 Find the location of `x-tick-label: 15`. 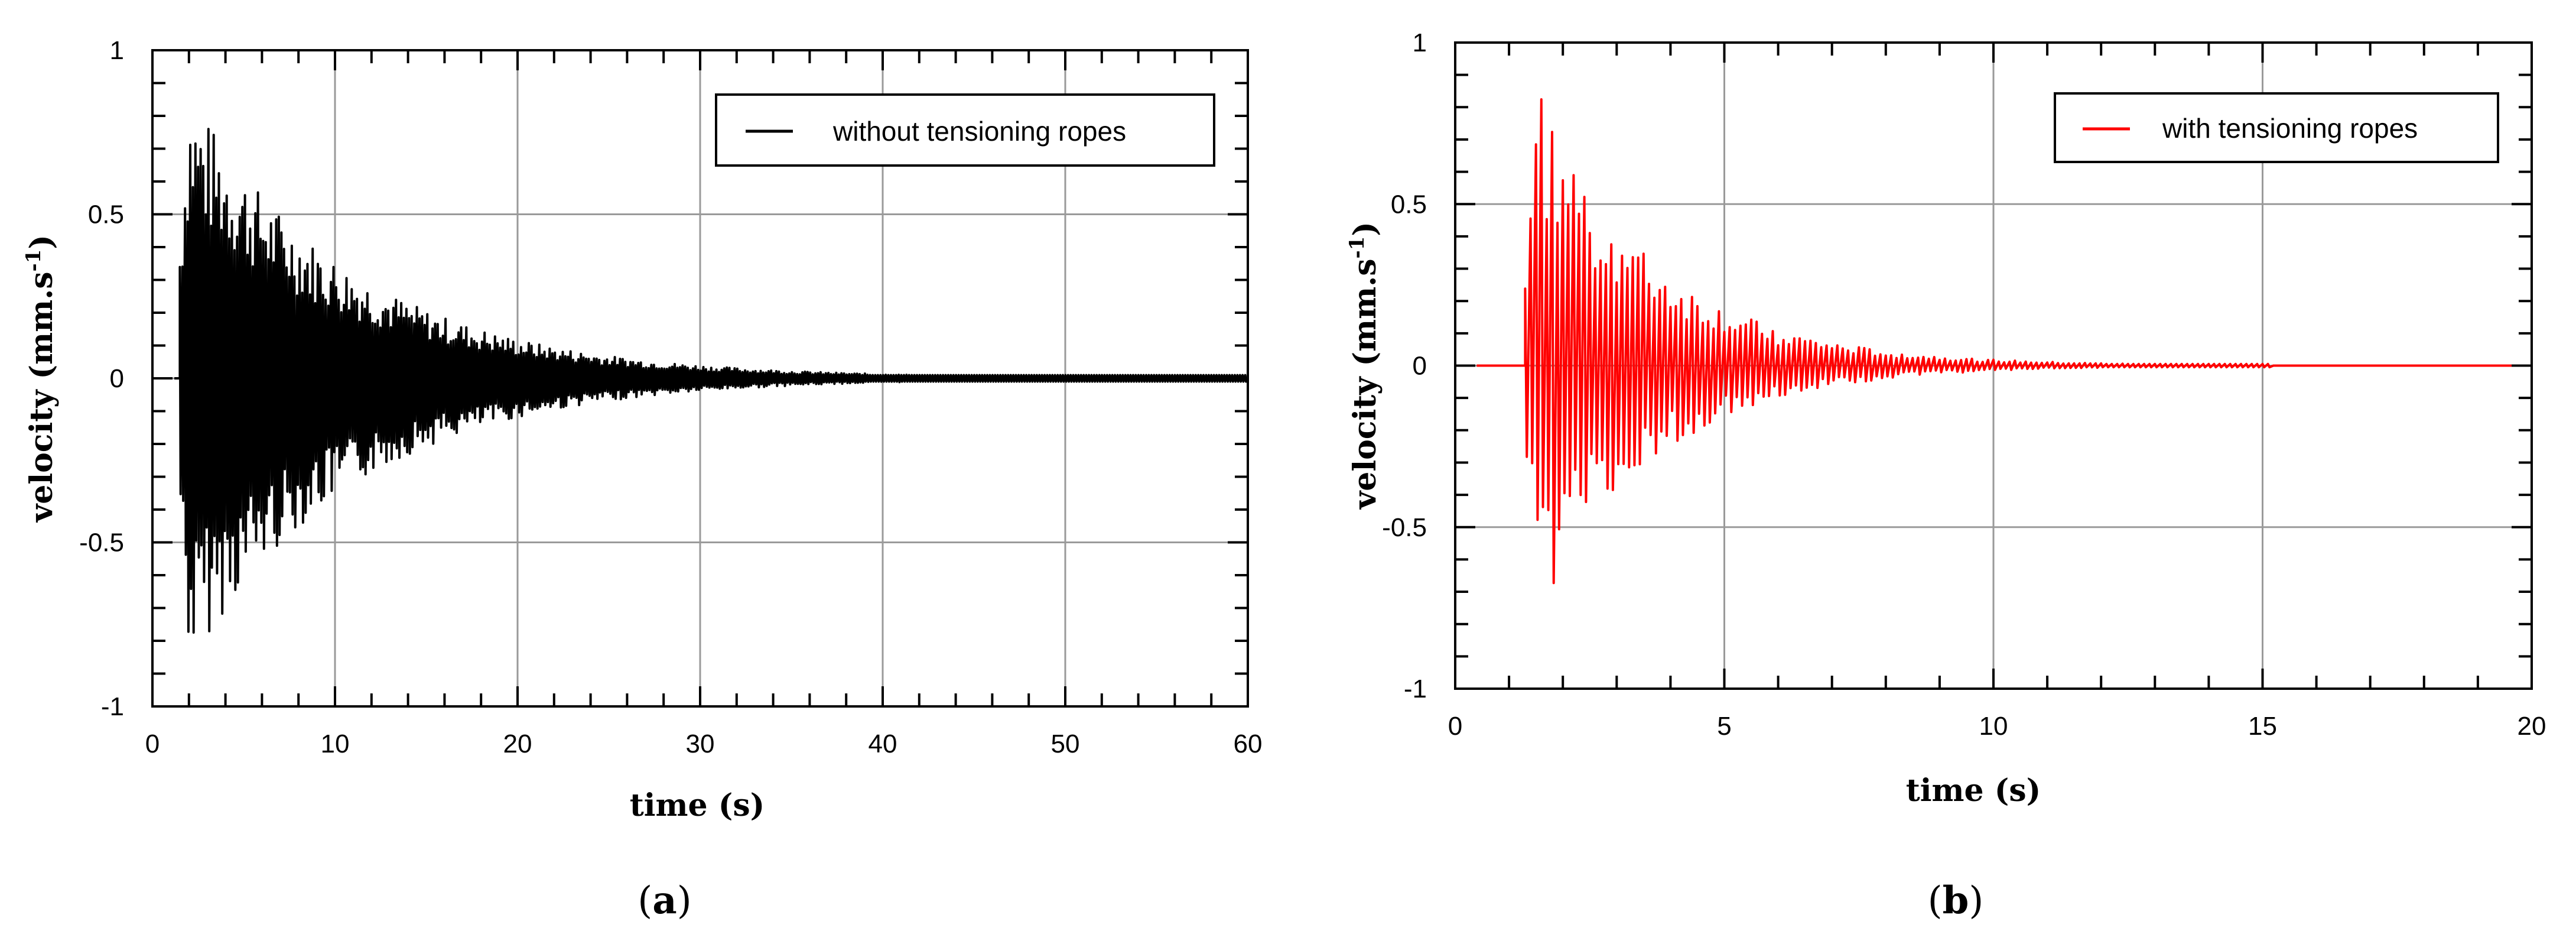

x-tick-label: 15 is located at coordinates (2262, 726).